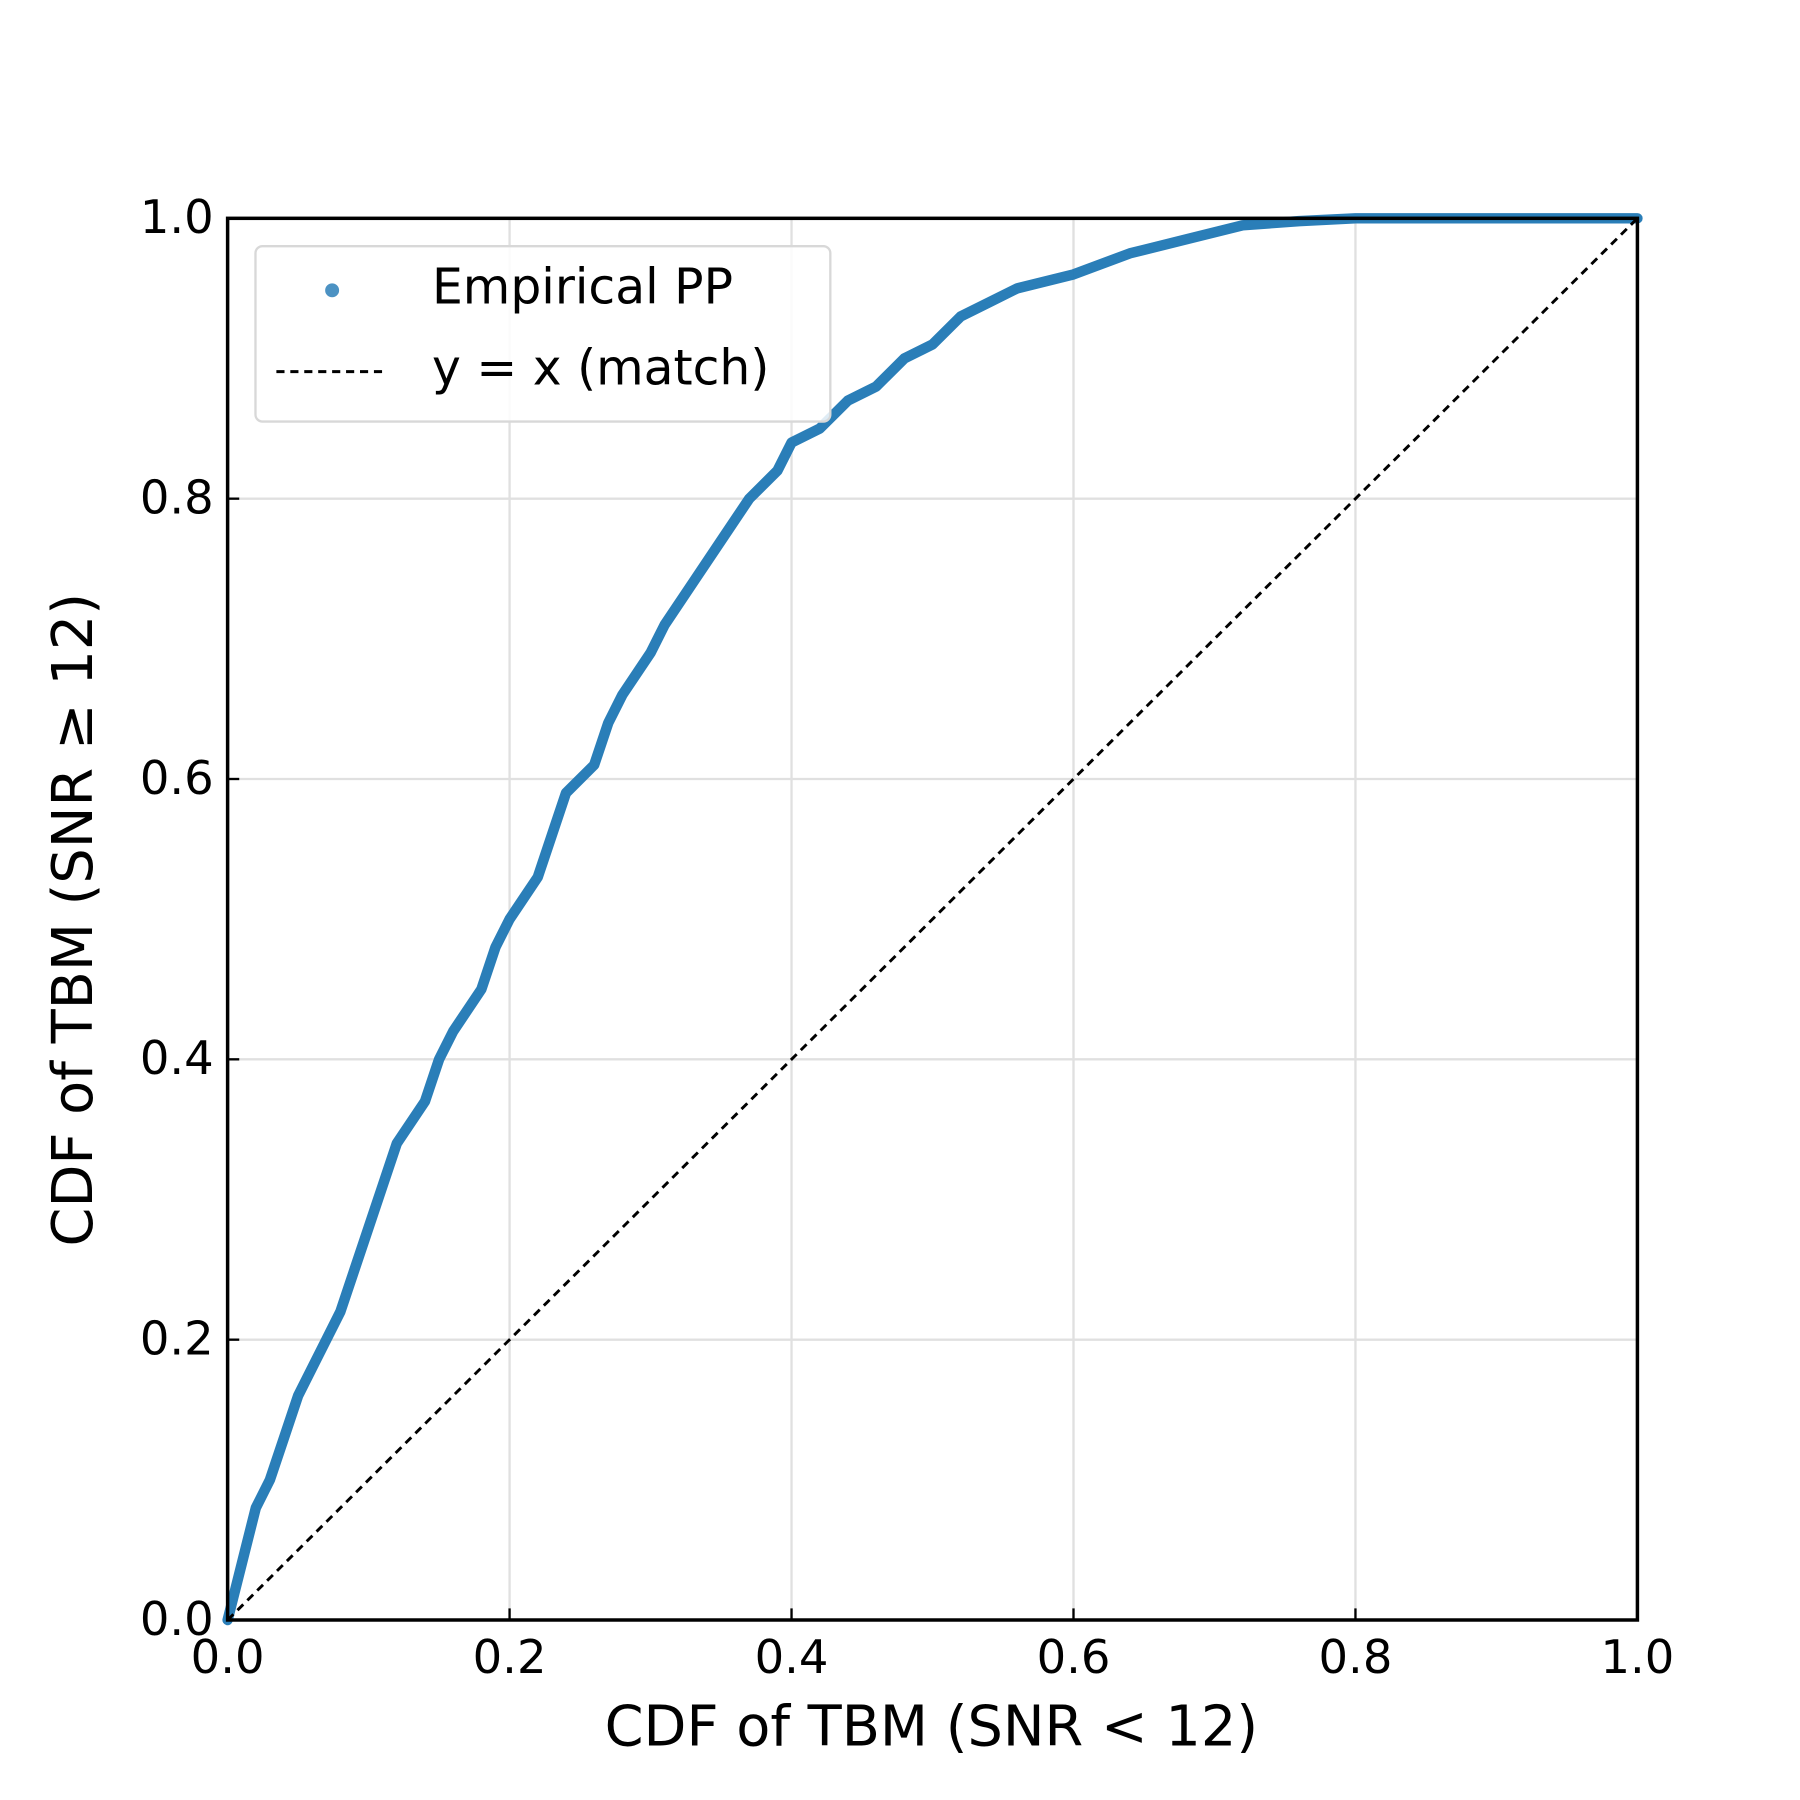 The width and height of the screenshot is (1800, 1800). I want to click on y-tick-label: 0.4, so click(177, 1058).